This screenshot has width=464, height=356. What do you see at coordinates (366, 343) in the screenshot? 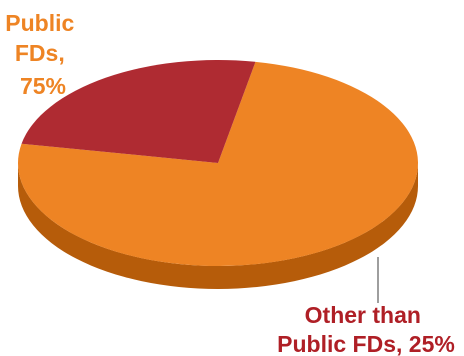
I see `label-line: Public FDs, 25%` at bounding box center [366, 343].